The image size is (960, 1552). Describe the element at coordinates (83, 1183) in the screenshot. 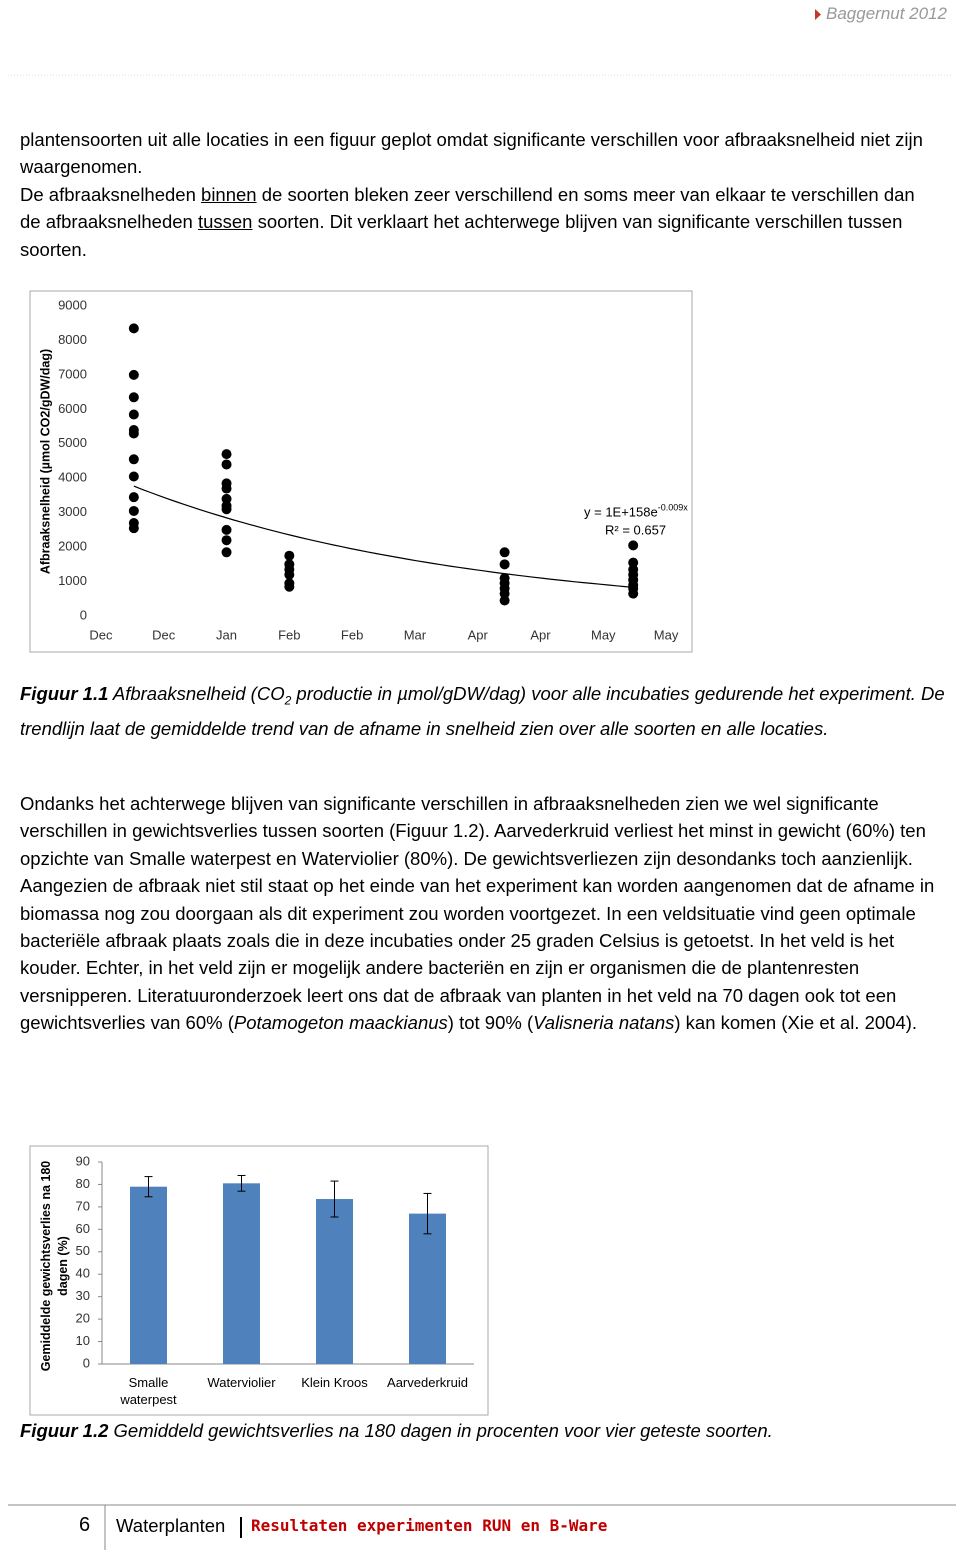

I see `y-tick-label: 80` at that location.